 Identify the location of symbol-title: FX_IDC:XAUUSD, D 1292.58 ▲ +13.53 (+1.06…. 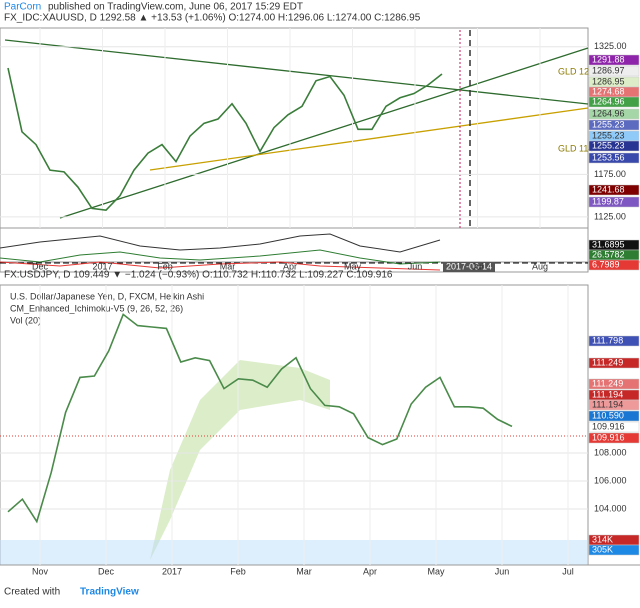
(212, 18).